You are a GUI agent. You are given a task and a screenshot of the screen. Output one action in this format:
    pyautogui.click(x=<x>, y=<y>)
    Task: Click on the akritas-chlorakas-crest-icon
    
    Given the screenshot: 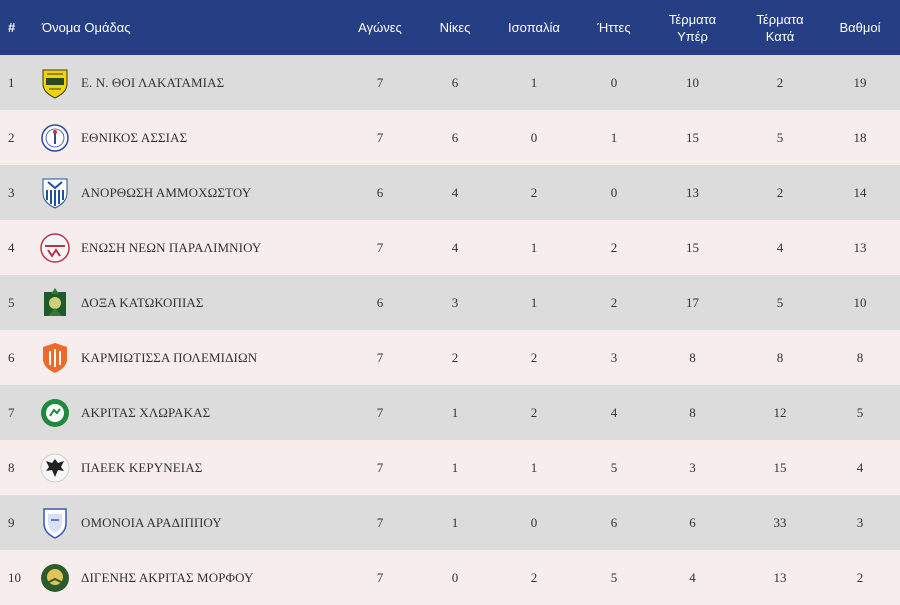 What is the action you would take?
    pyautogui.click(x=55, y=413)
    